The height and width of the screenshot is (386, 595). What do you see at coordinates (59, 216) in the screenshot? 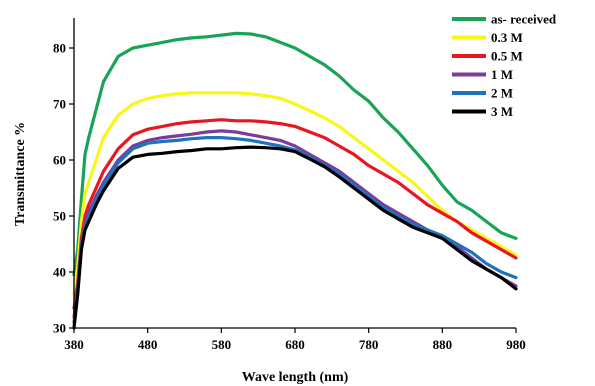
I see `y-tick-label: 50` at bounding box center [59, 216].